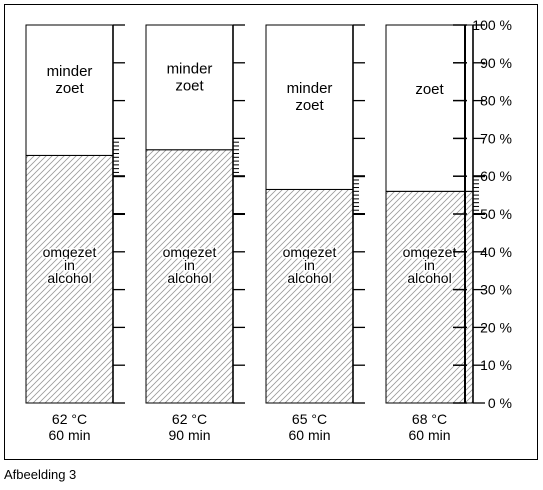  What do you see at coordinates (496, 63) in the screenshot?
I see `y-axis-tick-label-9: 90 %` at bounding box center [496, 63].